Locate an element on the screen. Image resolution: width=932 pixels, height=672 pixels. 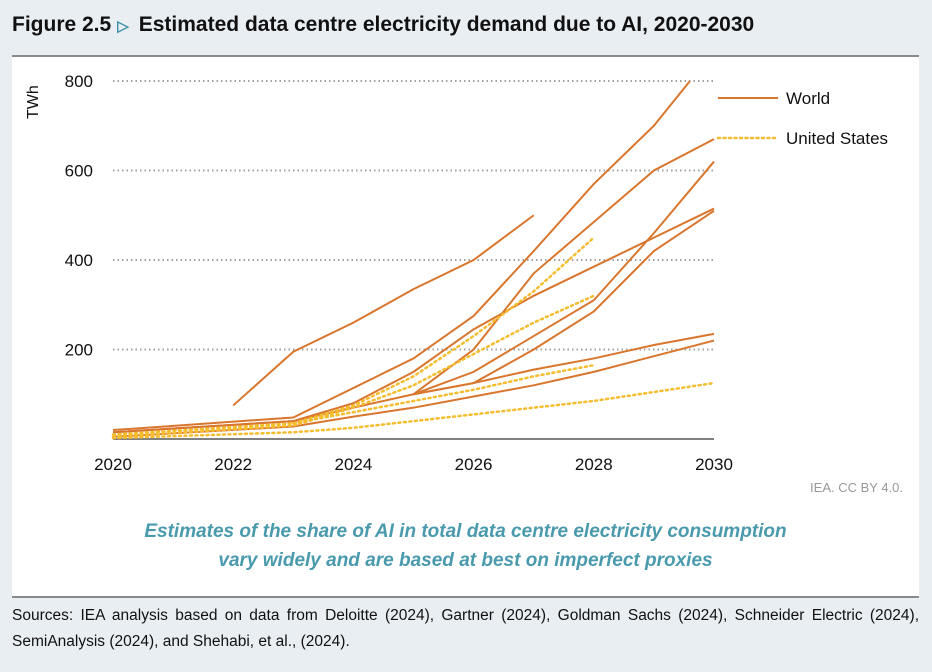
x-tick-label: 2028 is located at coordinates (594, 464).